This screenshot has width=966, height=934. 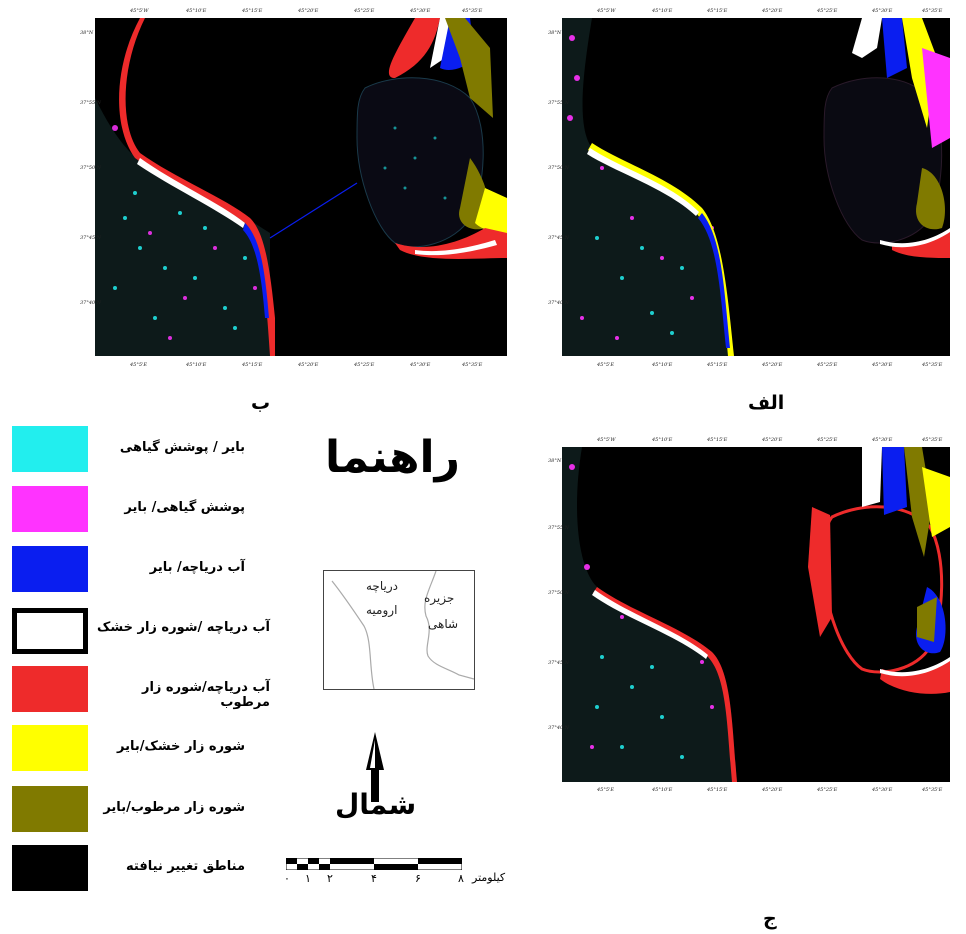 What do you see at coordinates (197, 567) in the screenshot?
I see `legend-label-3: آب دریاچه/ بایر` at bounding box center [197, 567].